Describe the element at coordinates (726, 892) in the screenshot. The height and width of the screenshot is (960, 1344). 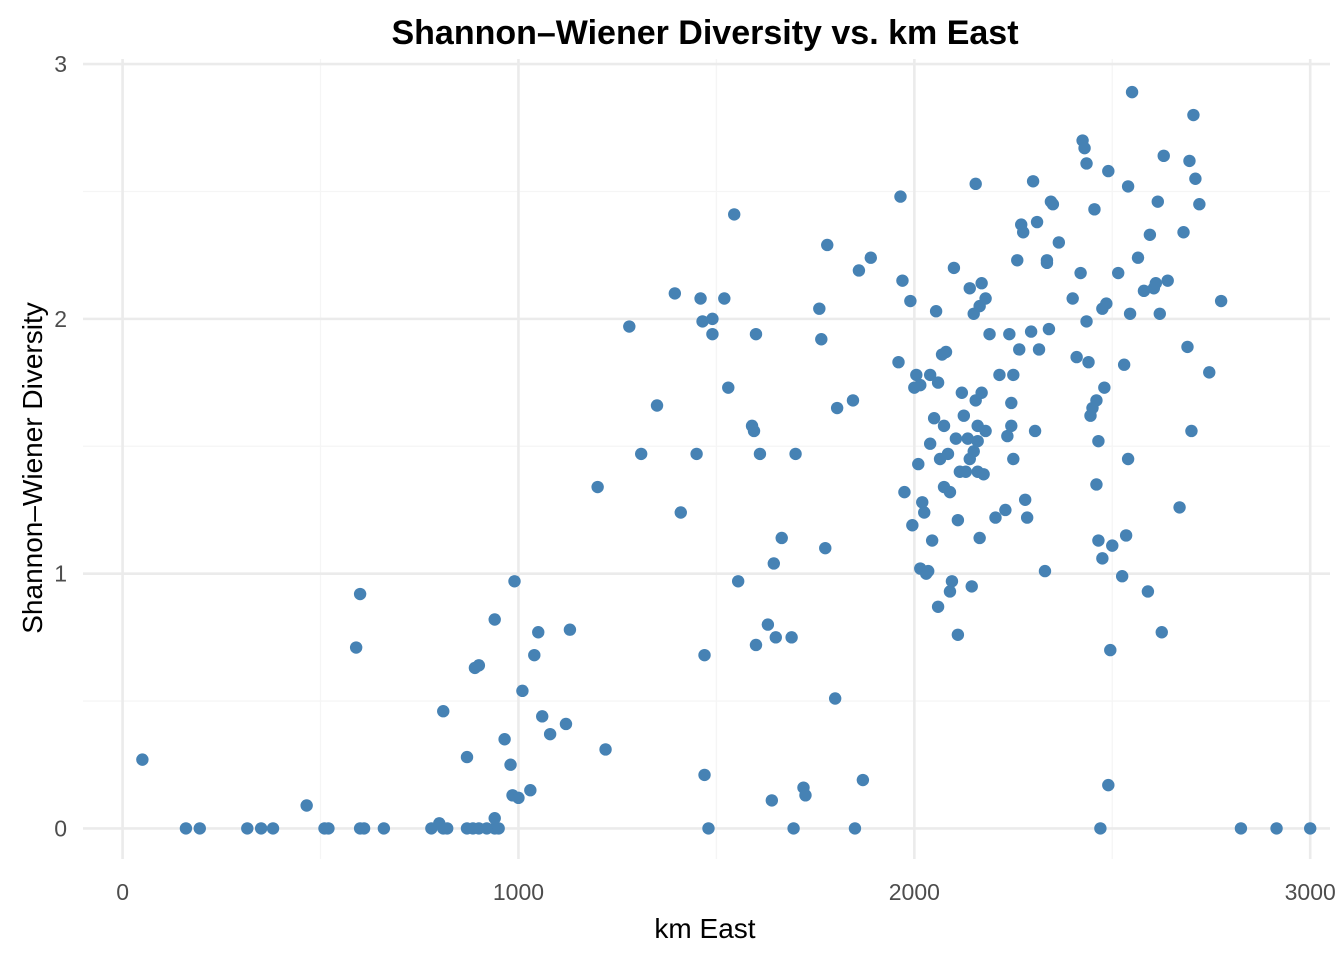
I see `x-axis-ticks: 0 1000 2000 3000` at that location.